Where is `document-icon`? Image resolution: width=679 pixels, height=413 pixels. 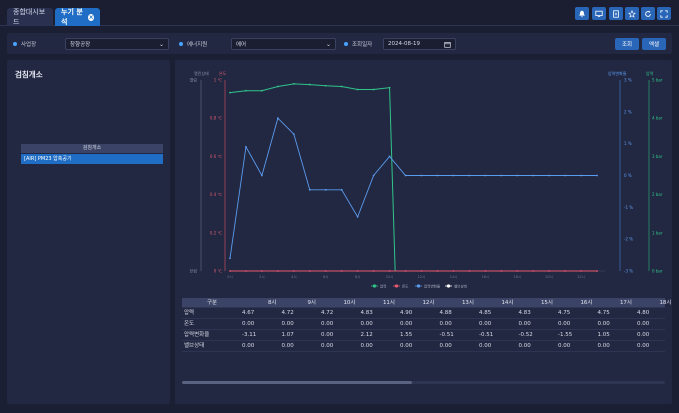
document-icon is located at coordinates (616, 13).